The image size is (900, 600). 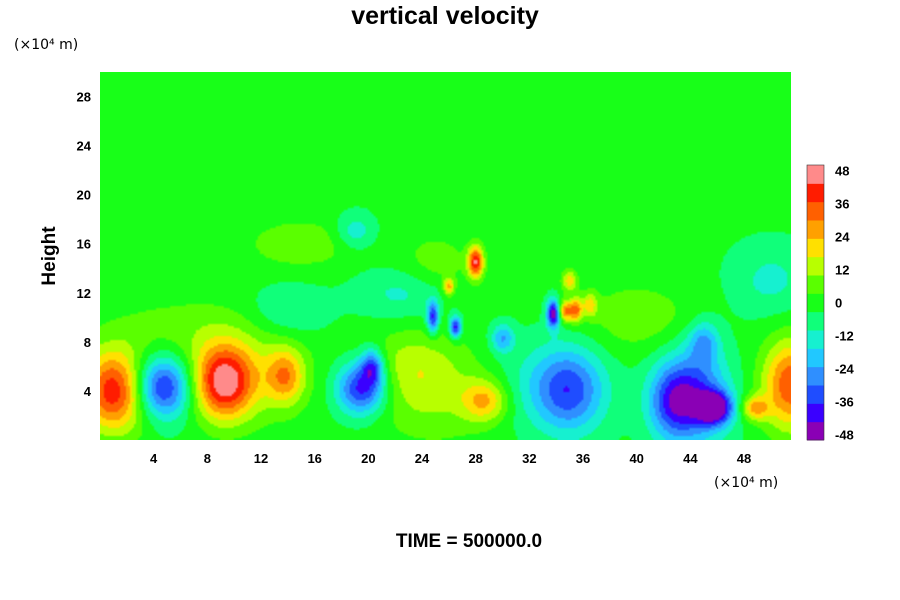 What do you see at coordinates (445, 16) in the screenshot?
I see `chart-title: vertical velocity` at bounding box center [445, 16].